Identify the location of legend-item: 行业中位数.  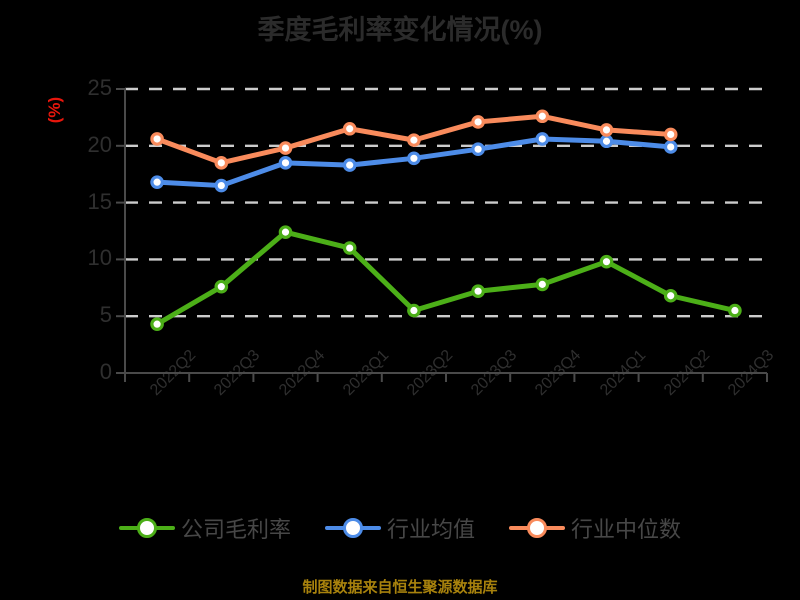
(595, 528).